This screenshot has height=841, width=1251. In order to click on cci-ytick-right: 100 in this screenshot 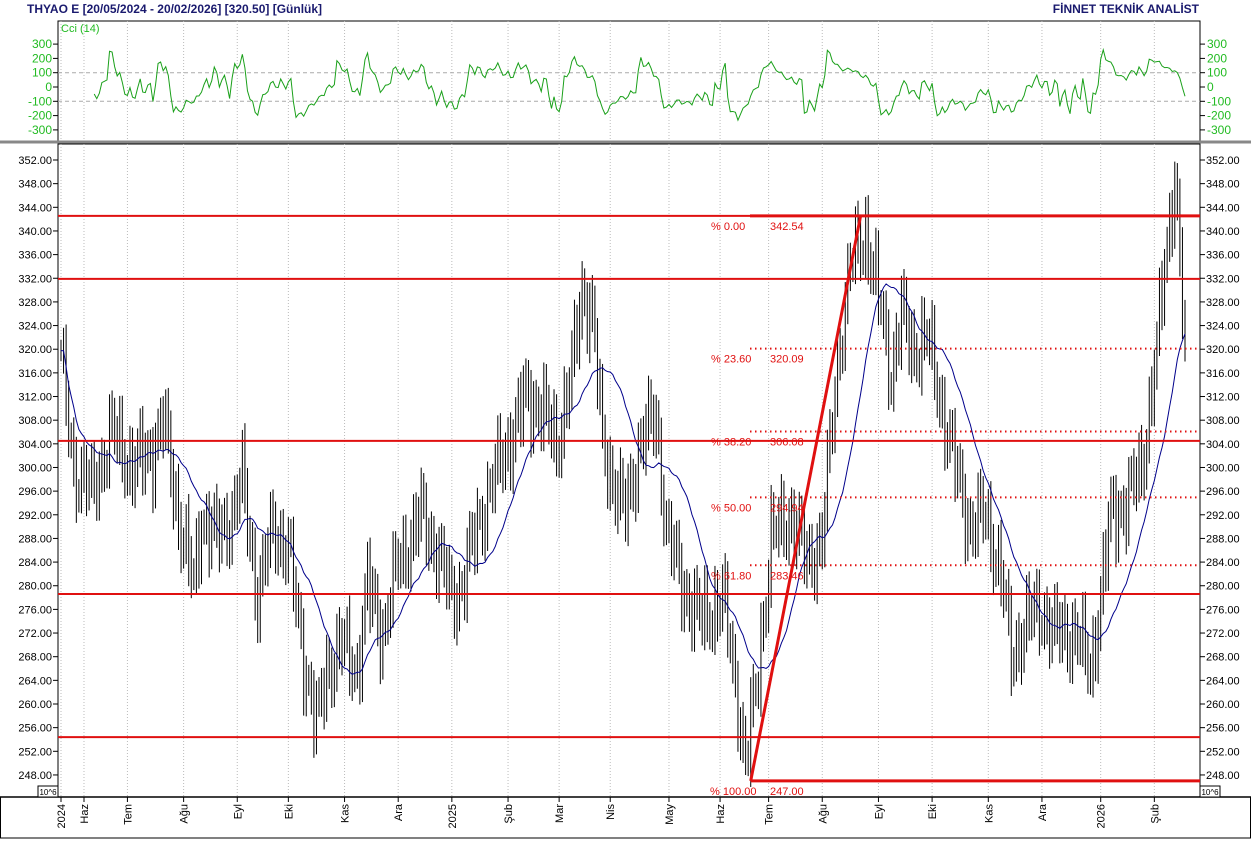, I will do `click(1217, 73)`.